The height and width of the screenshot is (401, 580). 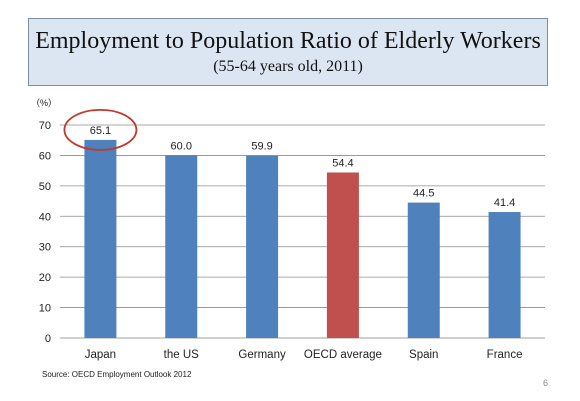 I want to click on page-number: 6, so click(x=545, y=383).